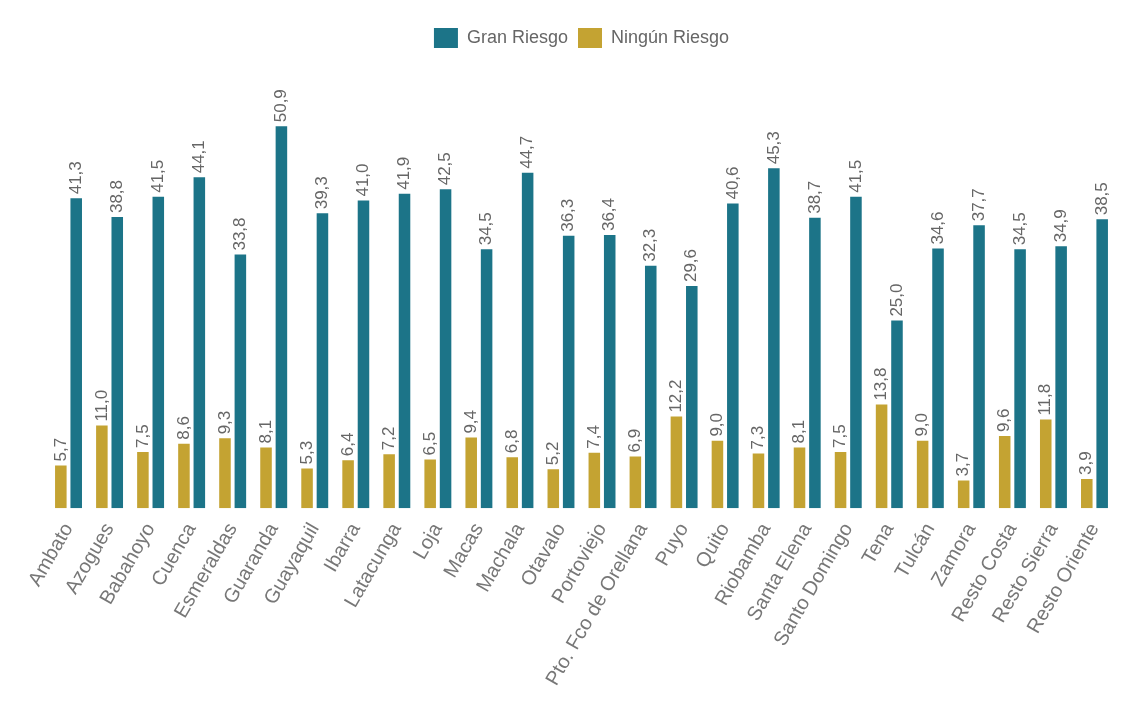  I want to click on data-label: 6,8, so click(511, 441).